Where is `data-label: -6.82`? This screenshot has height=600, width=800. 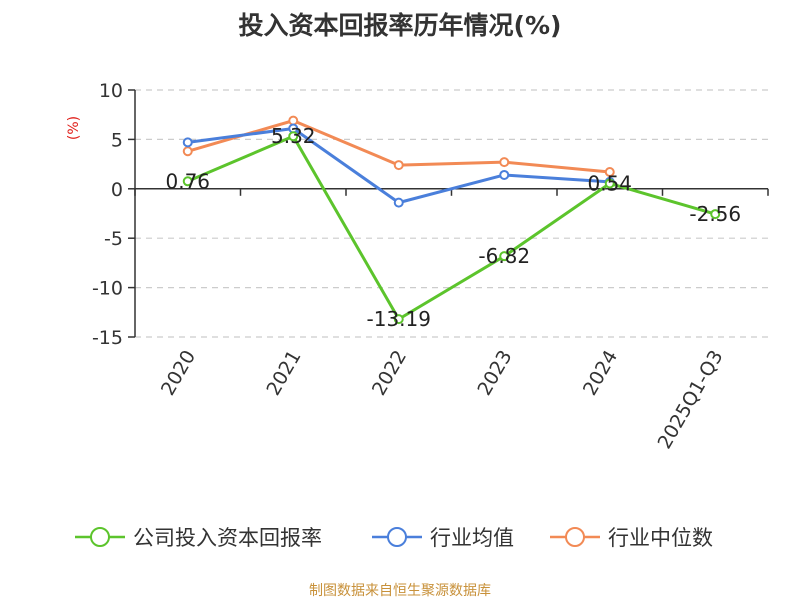 data-label: -6.82 is located at coordinates (504, 256).